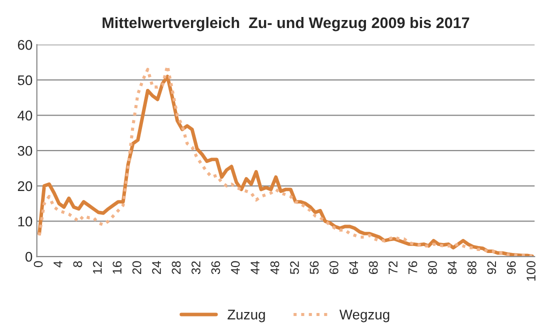 Image resolution: width=550 pixels, height=331 pixels. What do you see at coordinates (334, 267) in the screenshot?
I see `x-tick-label: 60` at bounding box center [334, 267].